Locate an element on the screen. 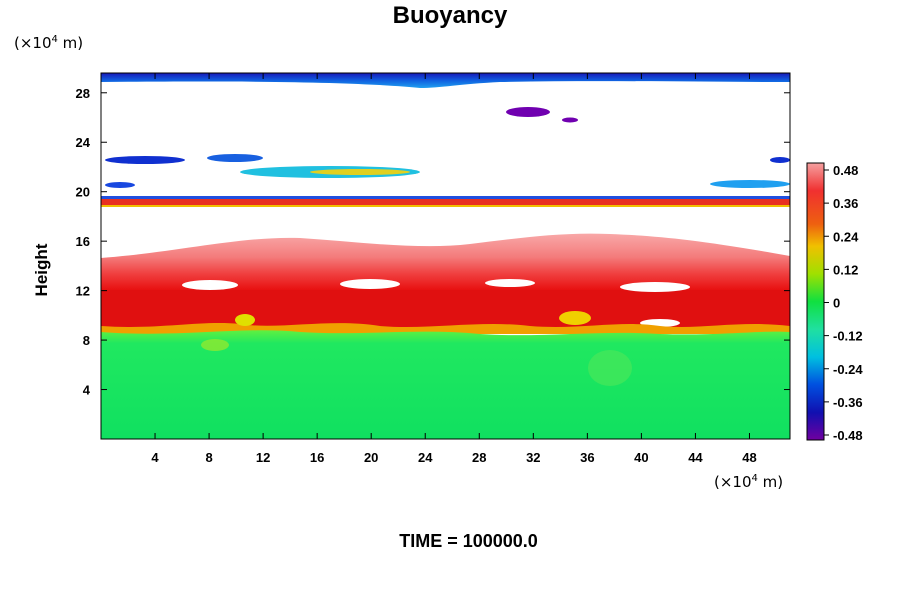 The height and width of the screenshot is (600, 900). x-tick-label: 32 is located at coordinates (533, 457).